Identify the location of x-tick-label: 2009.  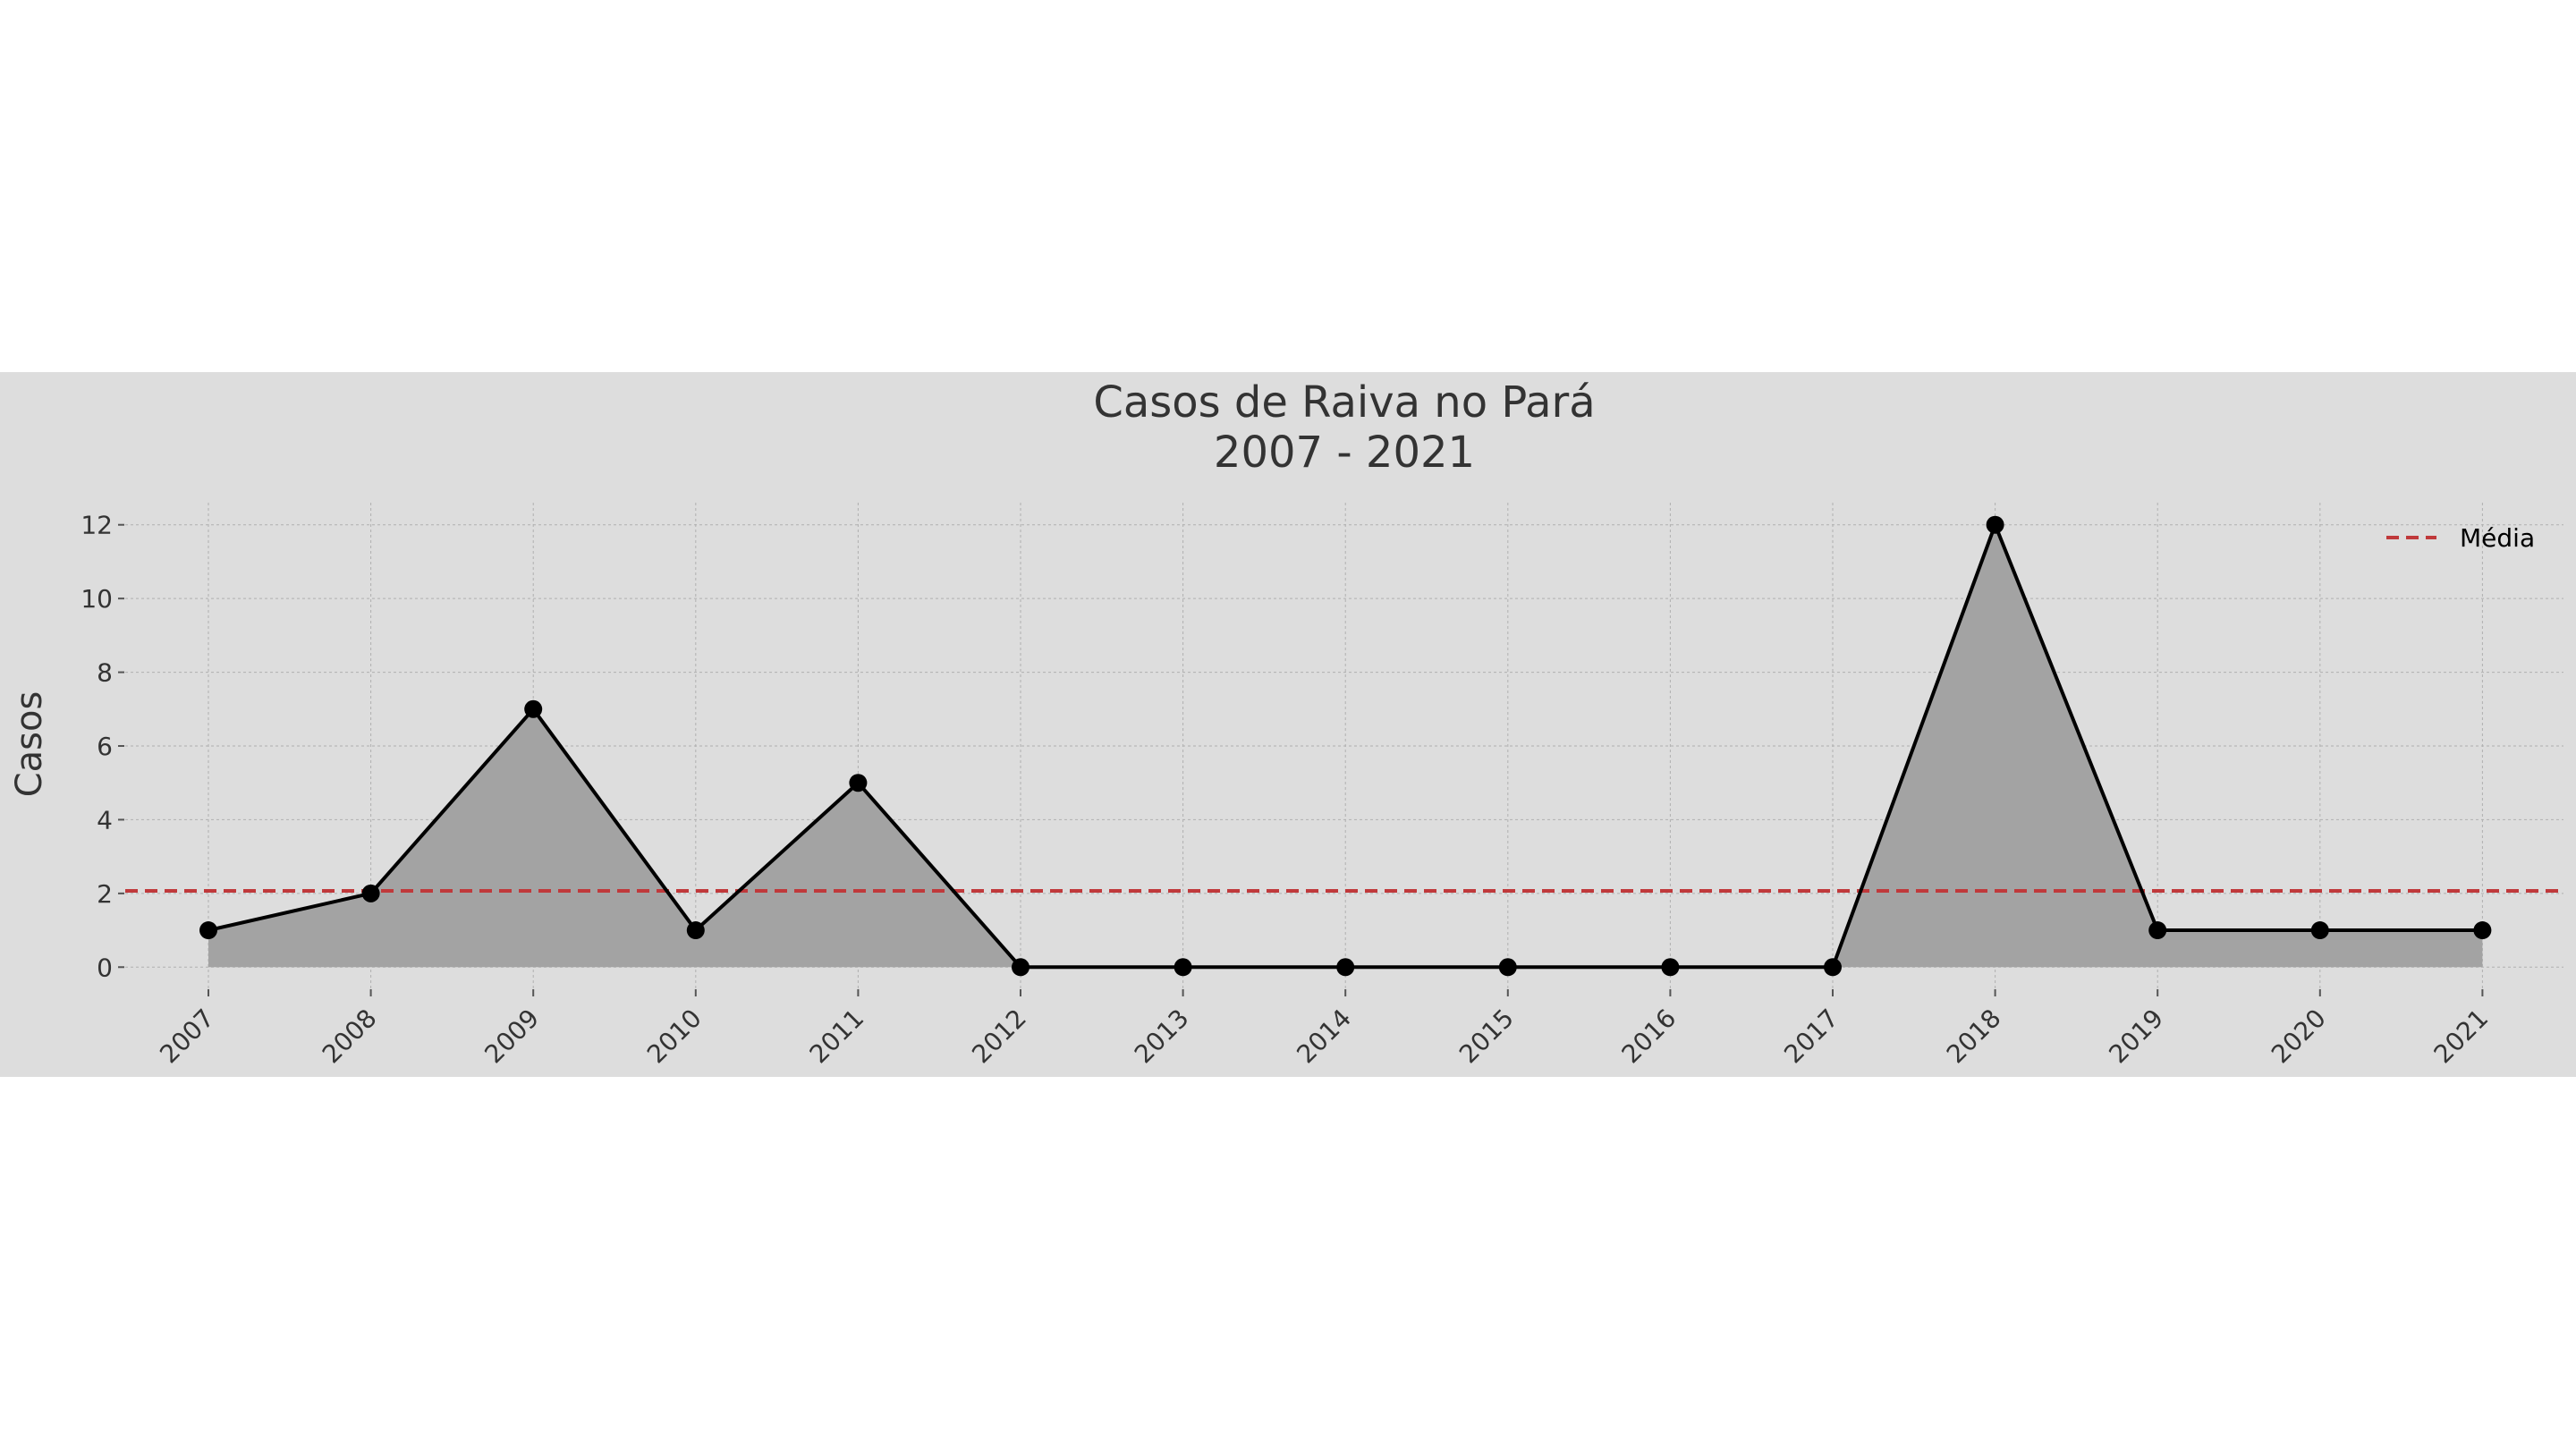
(512, 1037).